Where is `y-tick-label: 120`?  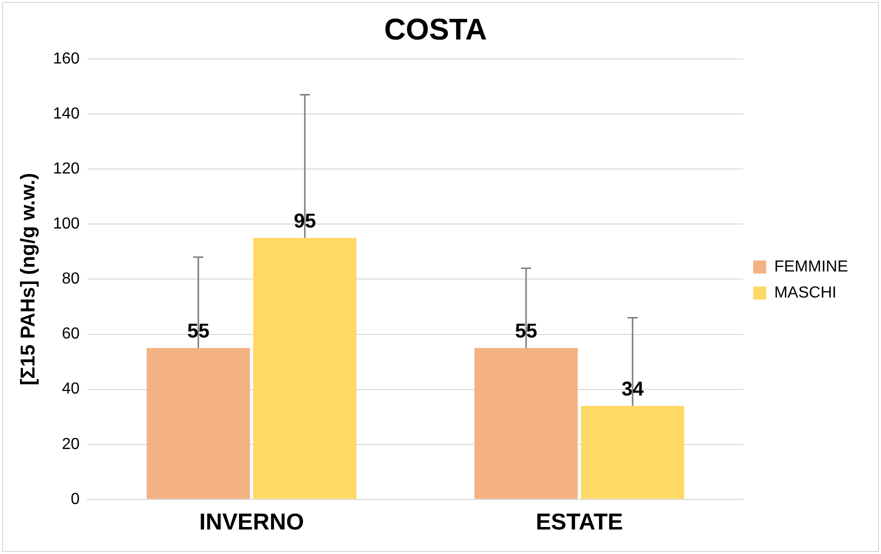 y-tick-label: 120 is located at coordinates (66, 169).